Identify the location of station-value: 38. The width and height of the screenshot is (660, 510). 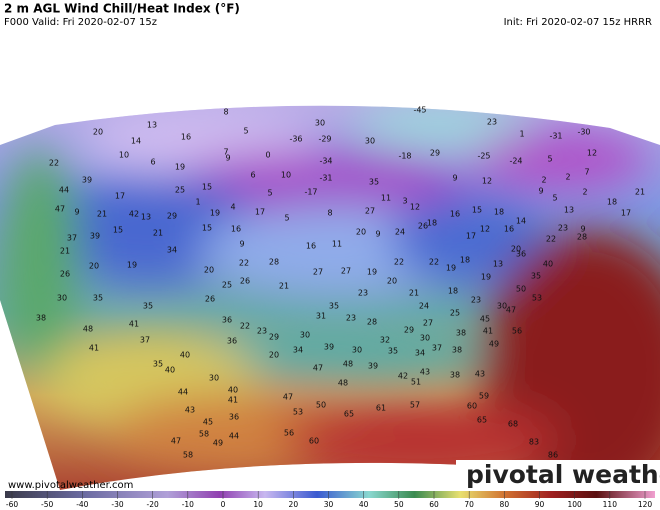
(457, 350).